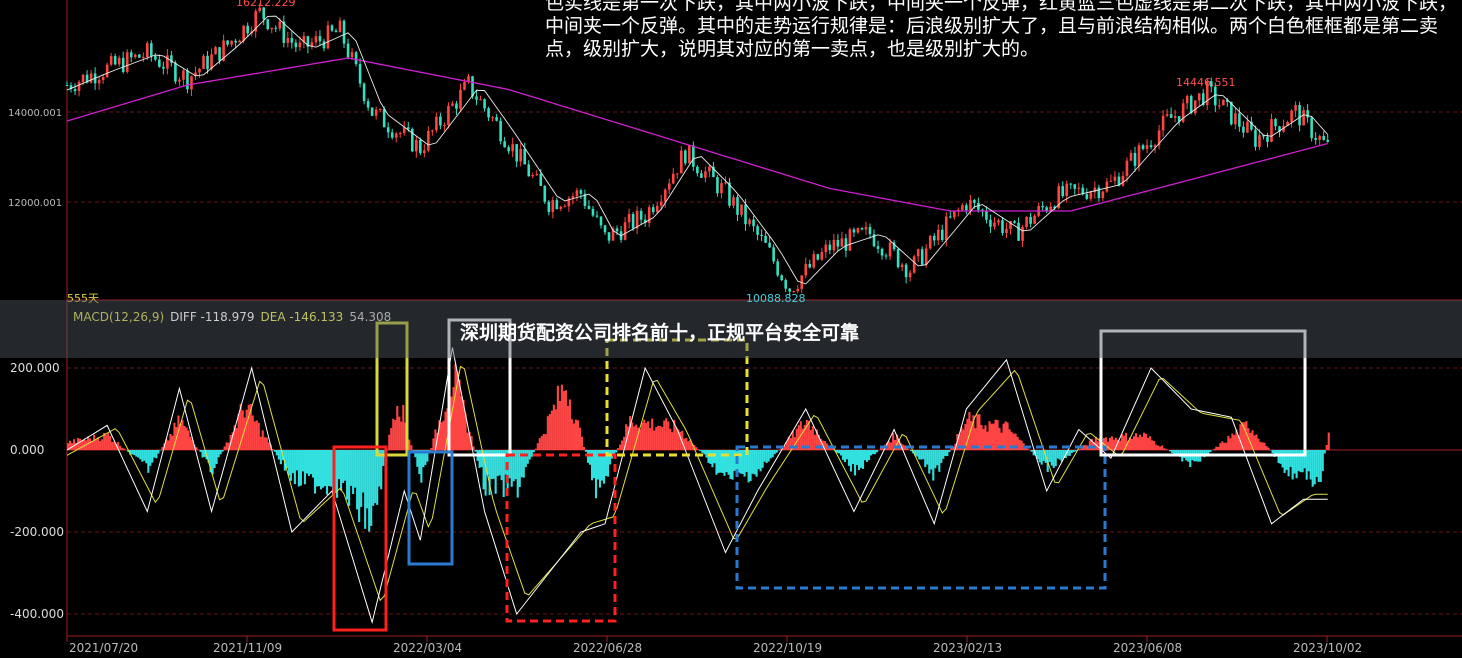 The width and height of the screenshot is (1462, 658). I want to click on macd-tick-label: 0.000, so click(27, 450).